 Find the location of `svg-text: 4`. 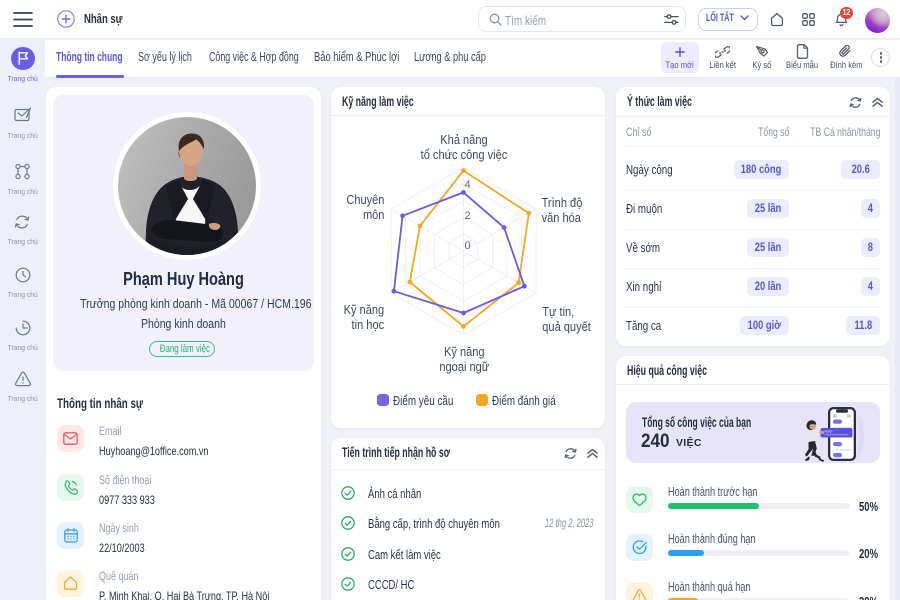

svg-text: 4 is located at coordinates (467, 185).